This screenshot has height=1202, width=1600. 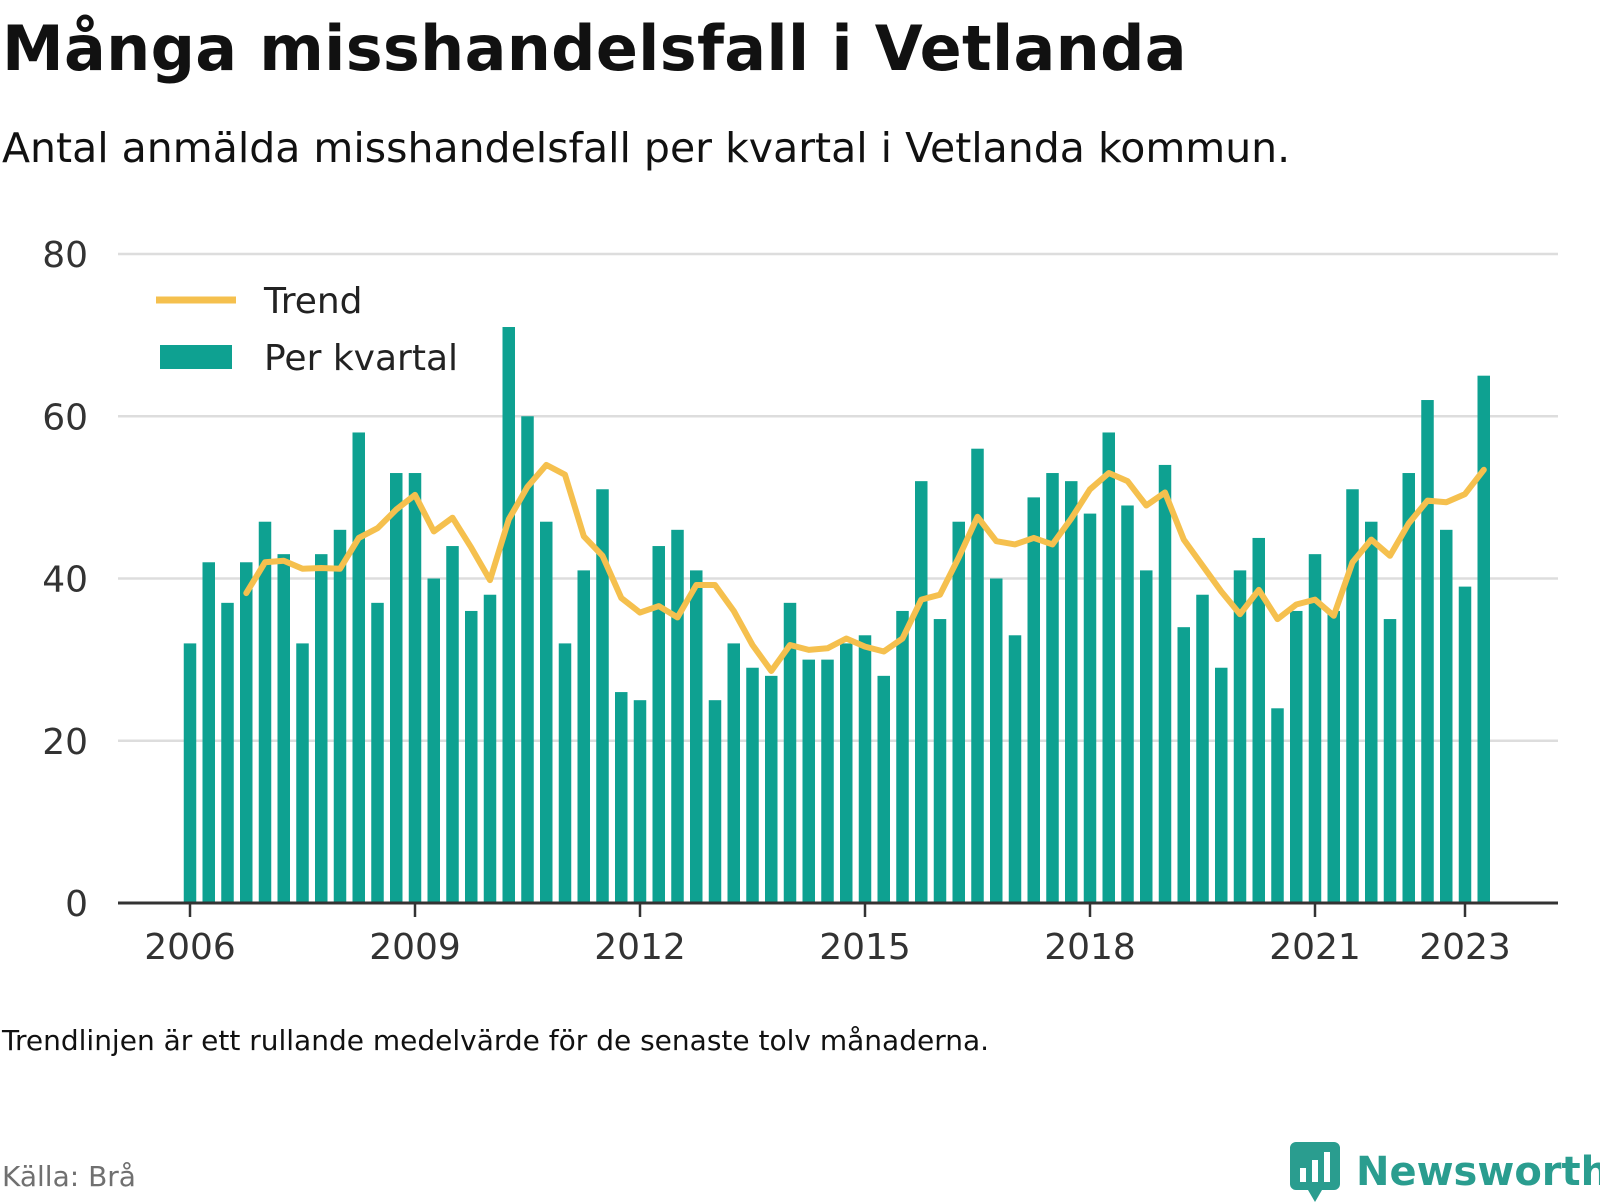 I want to click on legend: Trend Per kvartal, so click(x=307, y=330).